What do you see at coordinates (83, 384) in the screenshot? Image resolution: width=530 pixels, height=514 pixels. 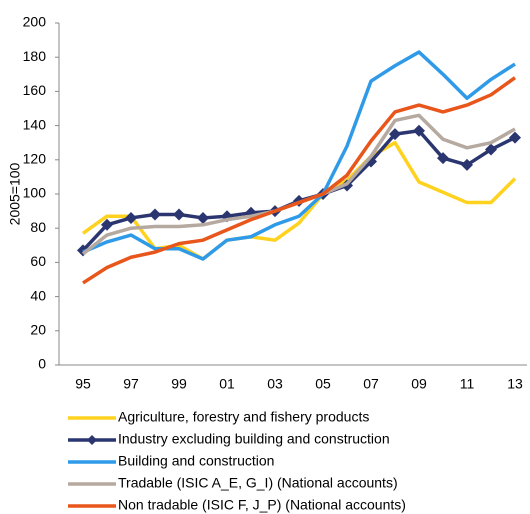 I see `x-tick-label: 95` at bounding box center [83, 384].